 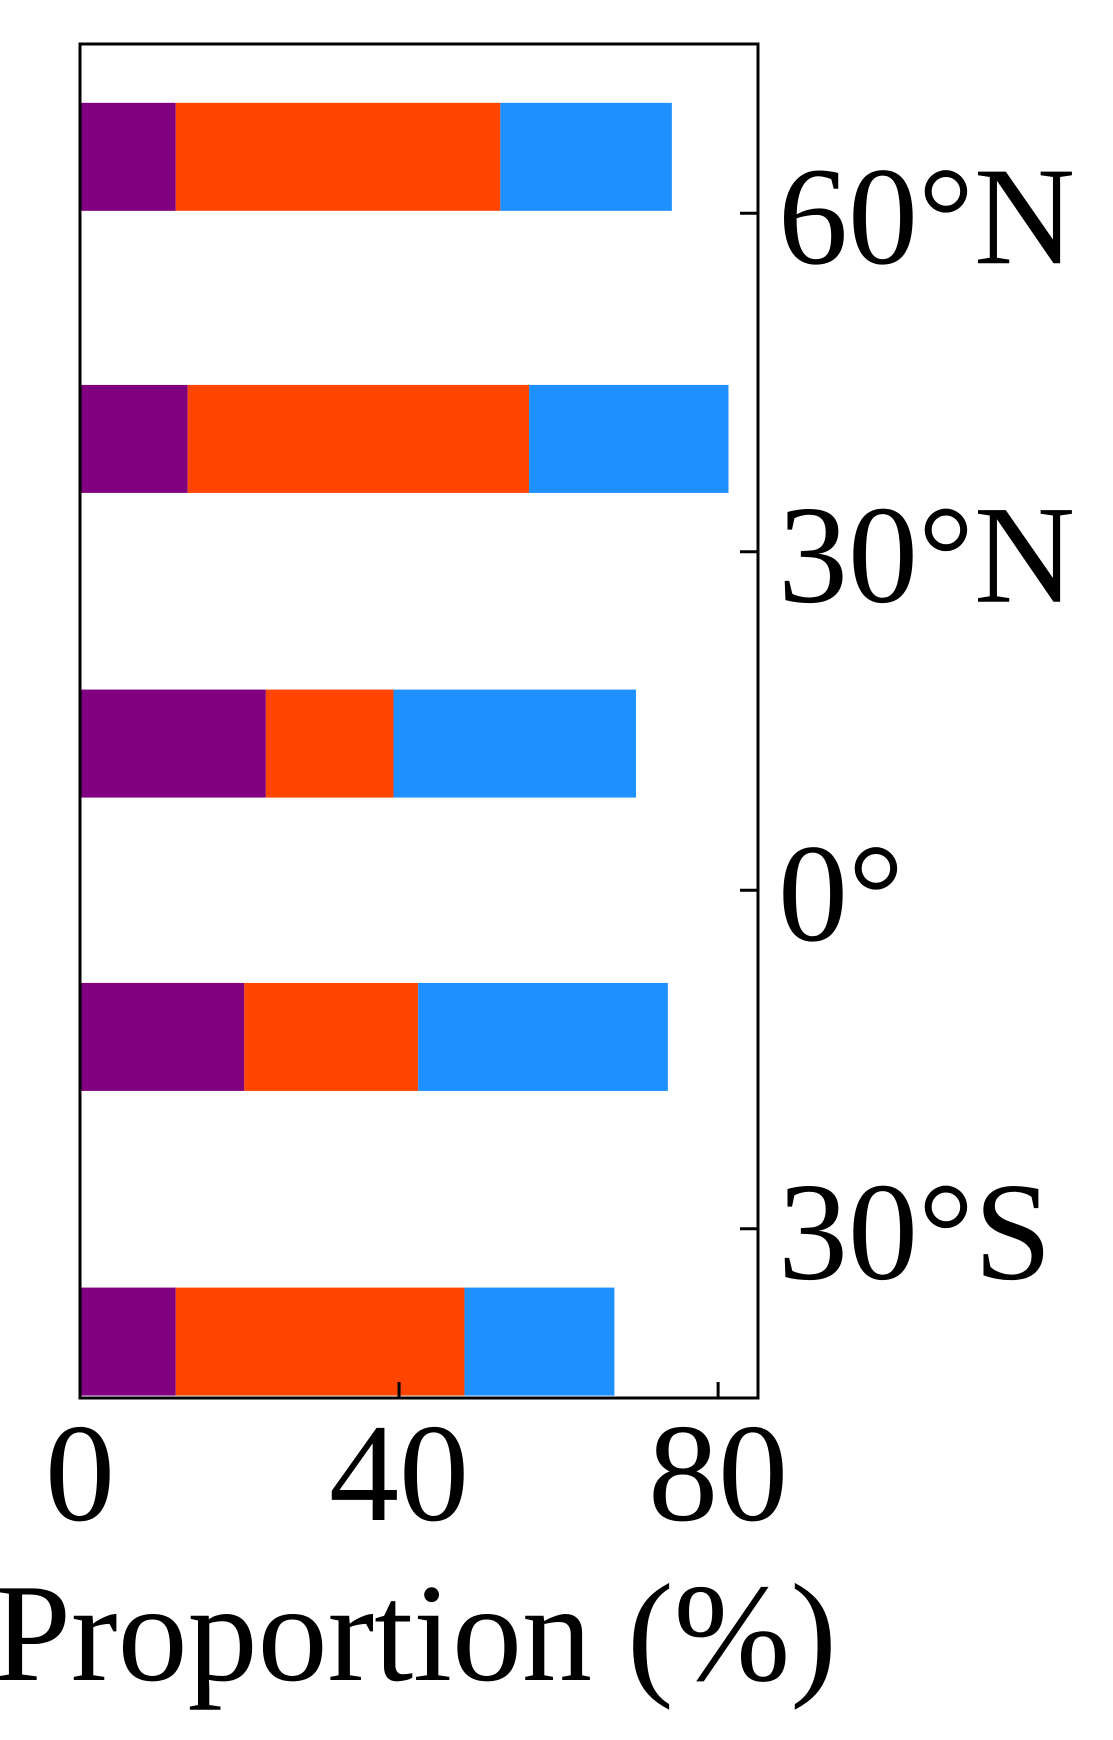 What do you see at coordinates (418, 1633) in the screenshot?
I see `x-axis-label: Proportion (%)` at bounding box center [418, 1633].